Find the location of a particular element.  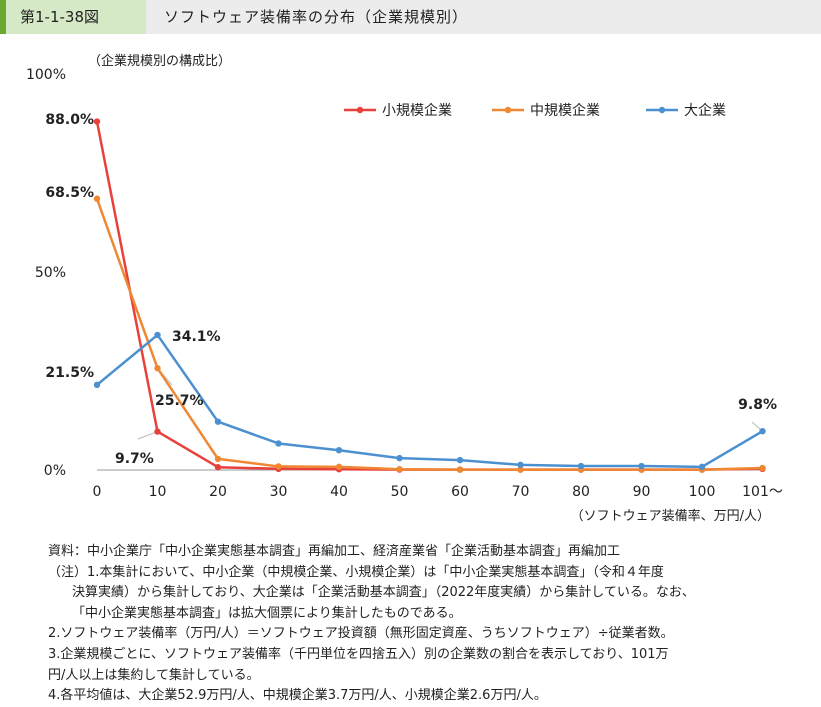

data-label: 25.7% is located at coordinates (179, 401).